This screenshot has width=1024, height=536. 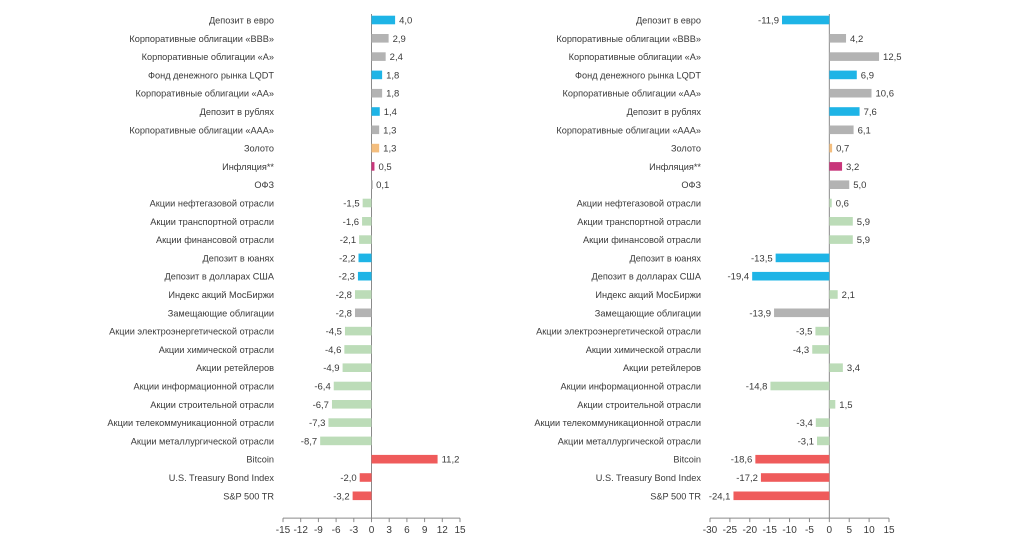 What do you see at coordinates (864, 130) in the screenshot?
I see `value-label: 6,1` at bounding box center [864, 130].